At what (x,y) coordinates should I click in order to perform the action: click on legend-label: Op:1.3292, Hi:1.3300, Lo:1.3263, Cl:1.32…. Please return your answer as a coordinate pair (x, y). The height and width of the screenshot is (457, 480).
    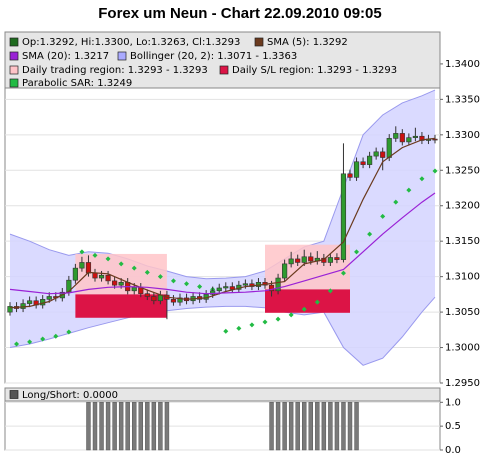
    Looking at the image, I should click on (131, 42).